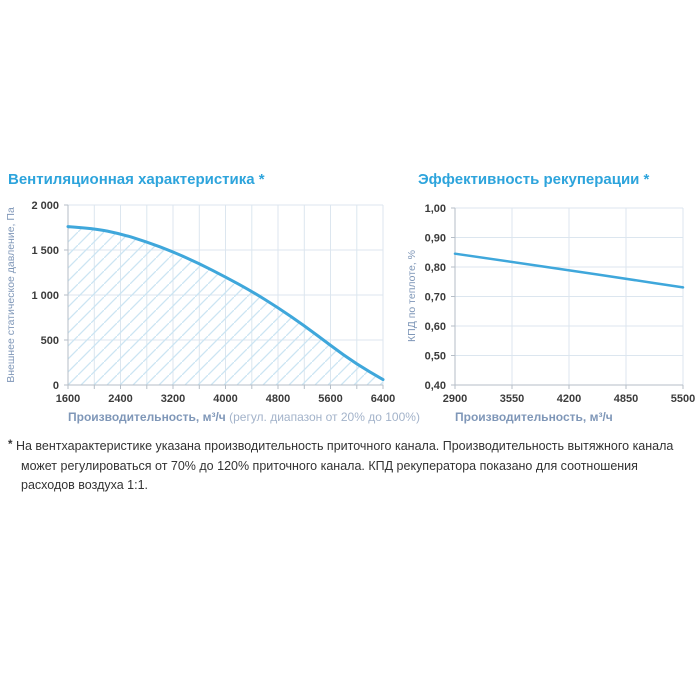  What do you see at coordinates (455, 399) in the screenshot?
I see `svg-text: 2900` at bounding box center [455, 399].